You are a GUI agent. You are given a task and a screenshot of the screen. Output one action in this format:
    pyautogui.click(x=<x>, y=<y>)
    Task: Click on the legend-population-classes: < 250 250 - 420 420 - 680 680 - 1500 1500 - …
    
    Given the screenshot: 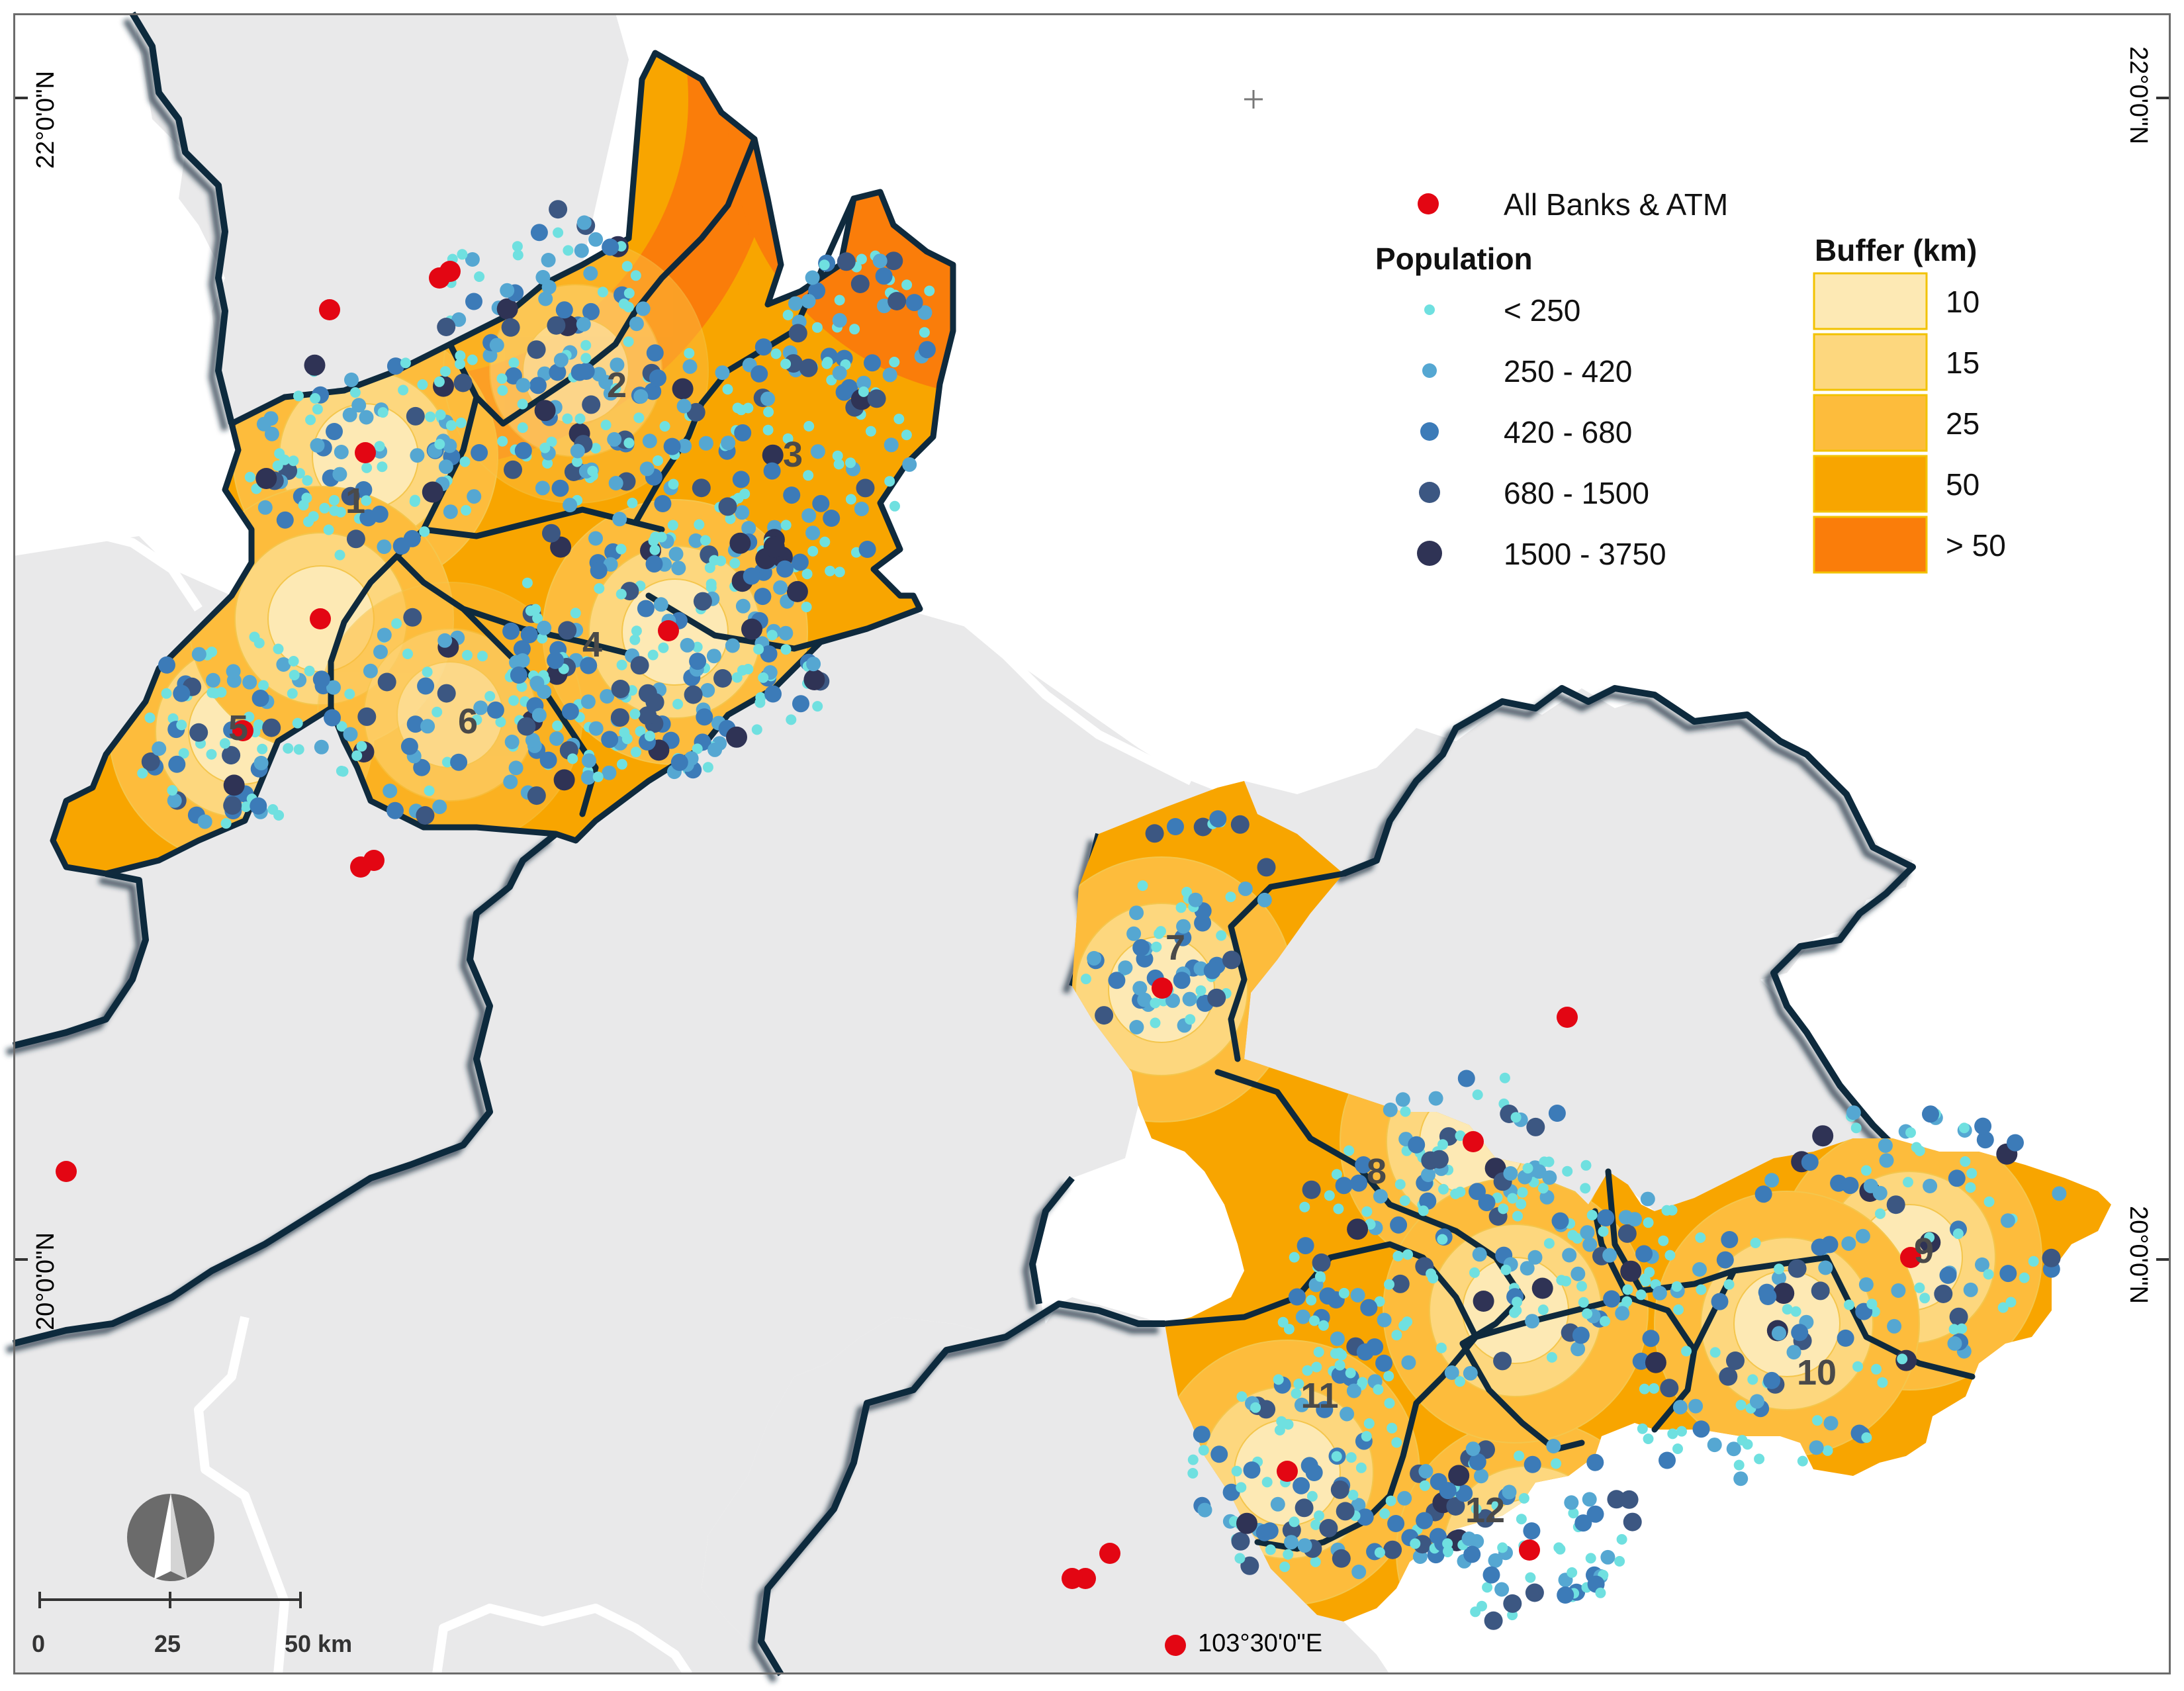 What is the action you would take?
    pyautogui.click(x=1541, y=432)
    